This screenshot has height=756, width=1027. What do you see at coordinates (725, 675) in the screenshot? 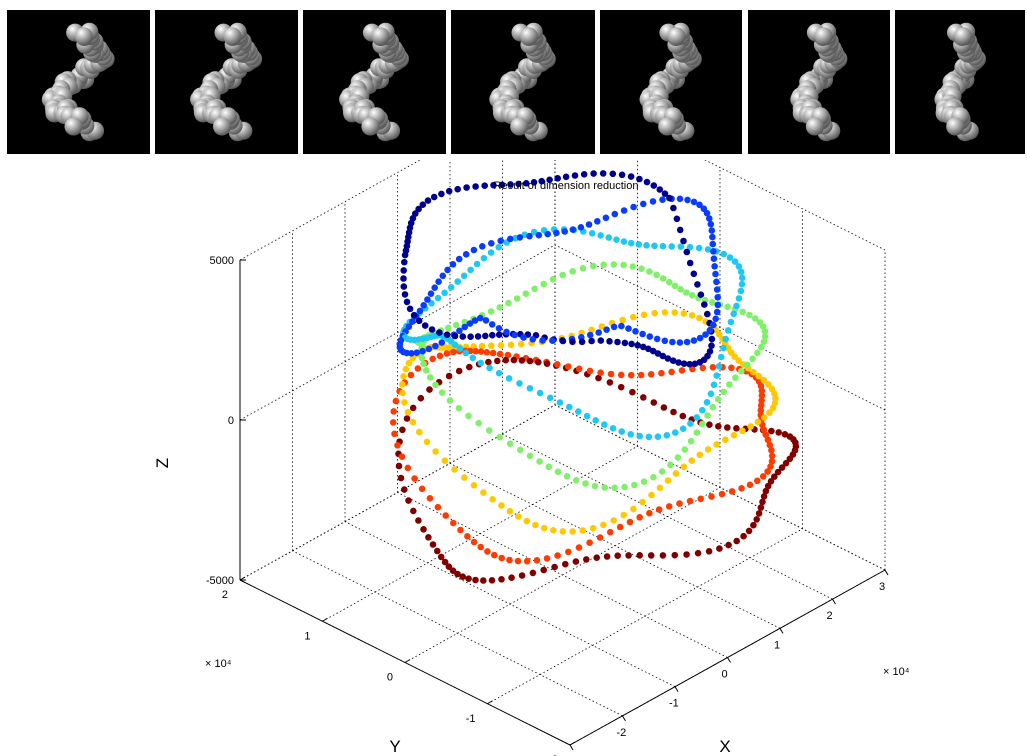
I see `x-tick-label: 0` at bounding box center [725, 675].